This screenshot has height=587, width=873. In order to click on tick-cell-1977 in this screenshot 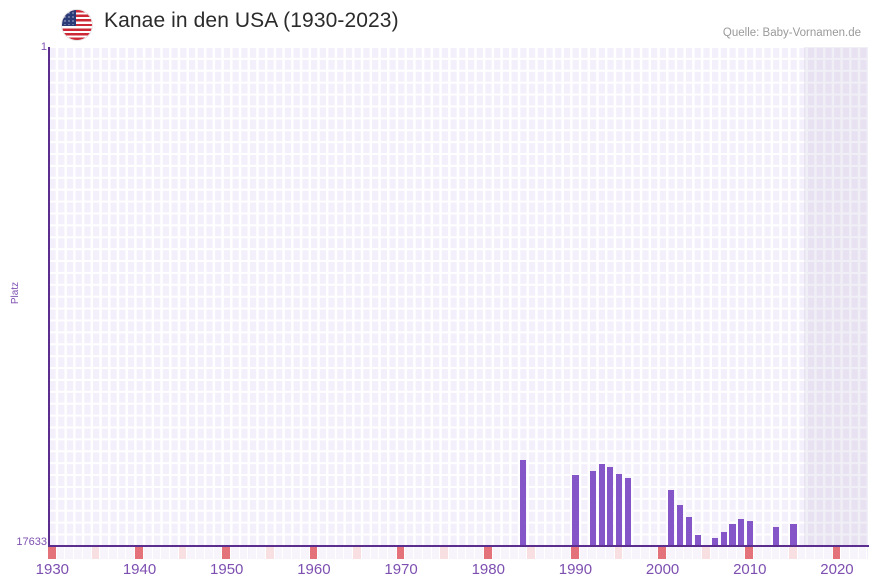, I will do `click(462, 553)`.